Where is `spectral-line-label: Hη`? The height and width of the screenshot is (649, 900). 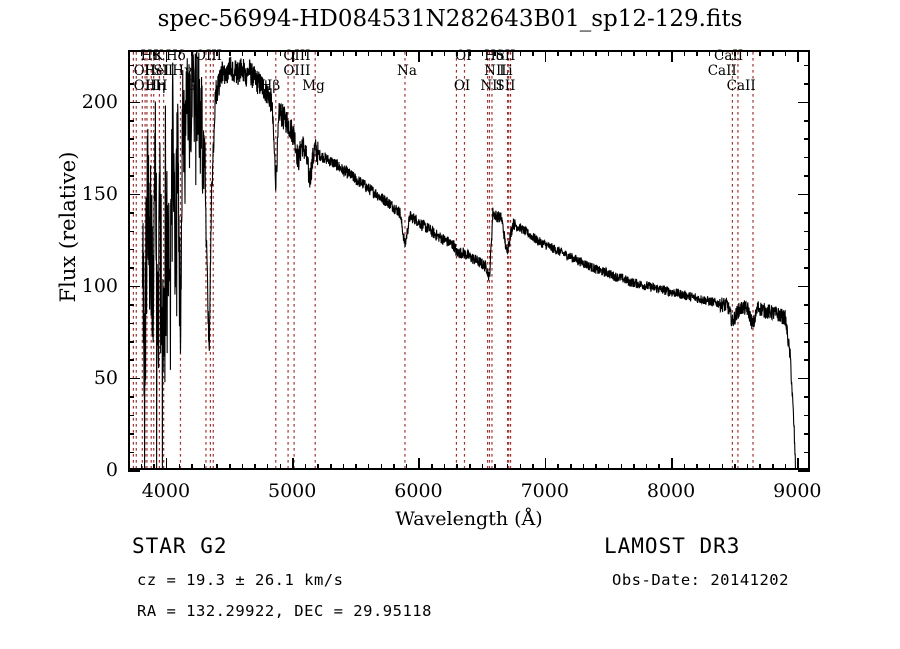
spectral-line-label: Hη is located at coordinates (155, 86).